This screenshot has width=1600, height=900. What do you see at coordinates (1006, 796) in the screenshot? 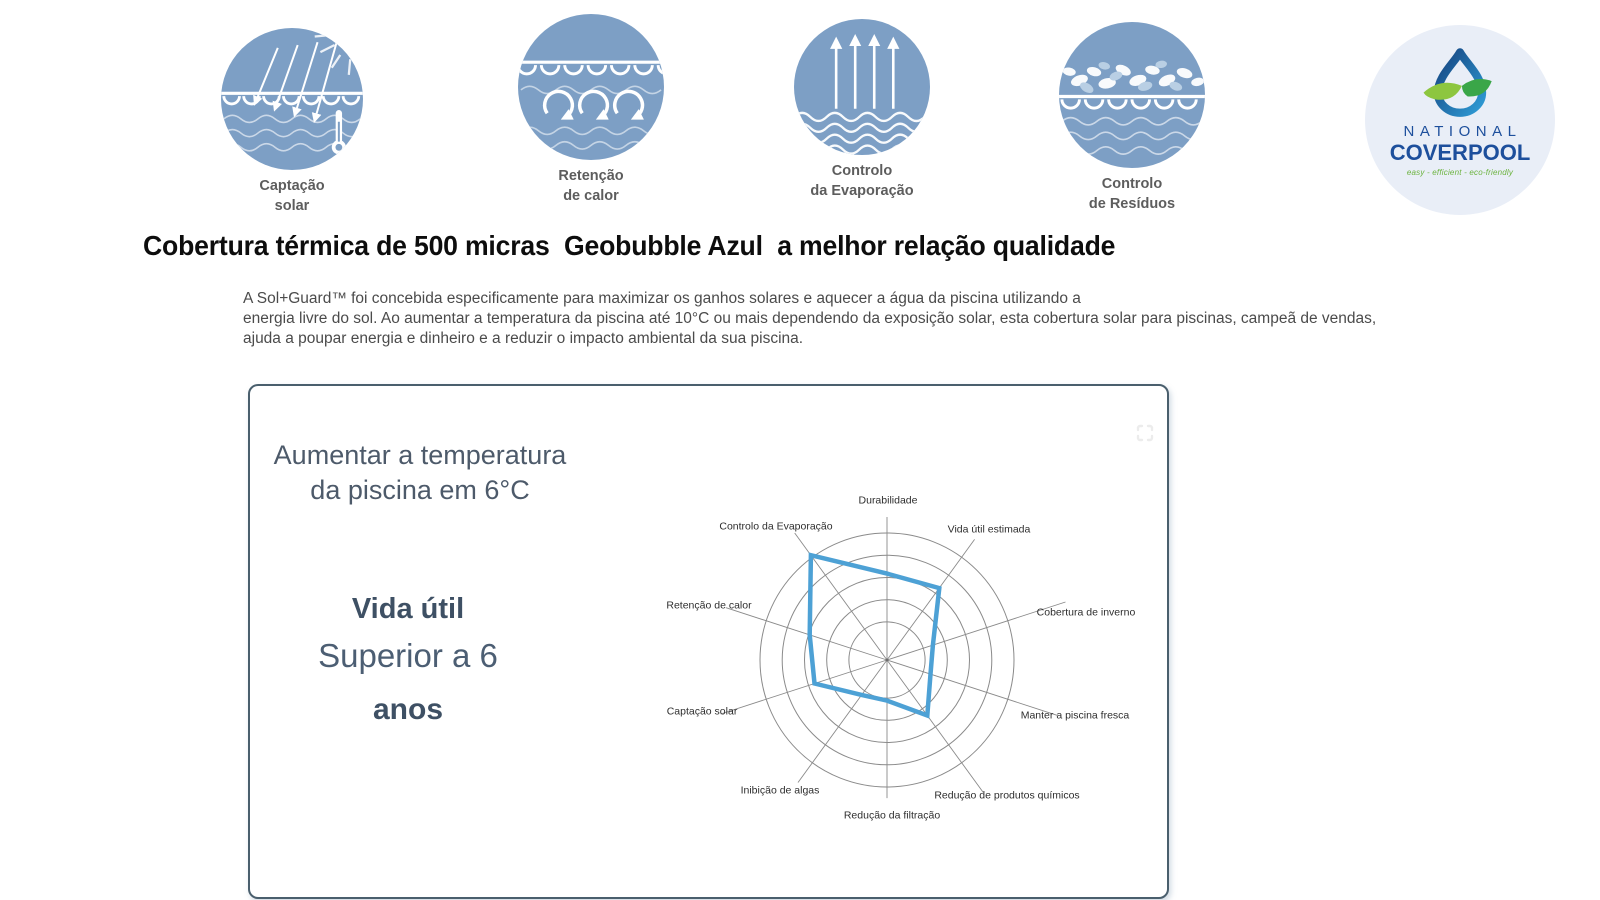
I see `radar-axis-label: Redução de produtos químicos` at bounding box center [1006, 796].